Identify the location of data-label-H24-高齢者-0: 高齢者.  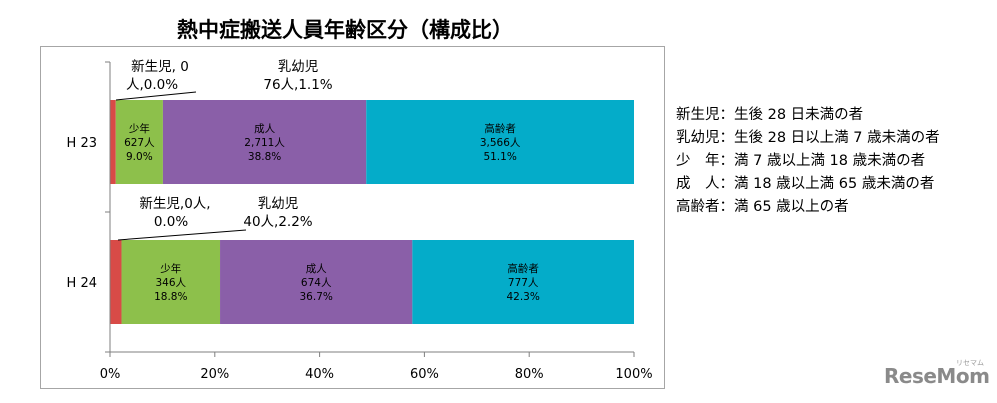
(523, 268).